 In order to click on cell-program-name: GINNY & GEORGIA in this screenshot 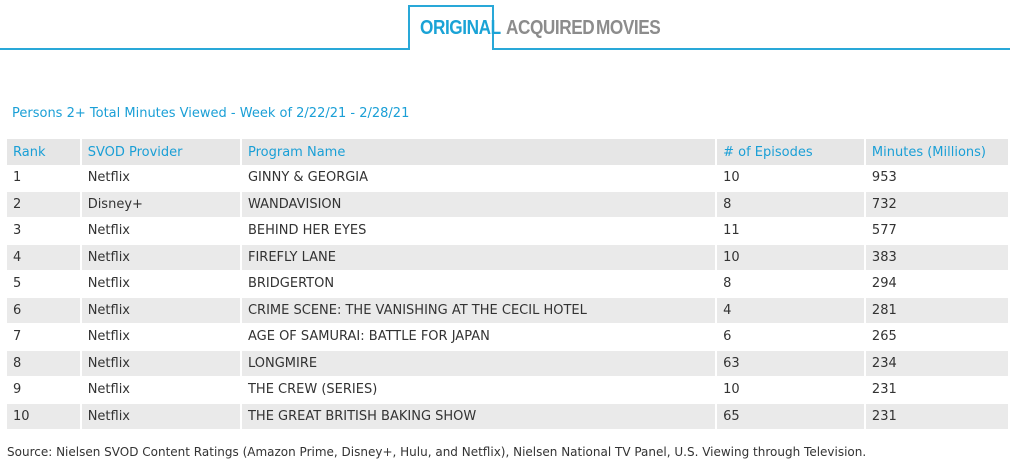, I will do `click(479, 178)`.